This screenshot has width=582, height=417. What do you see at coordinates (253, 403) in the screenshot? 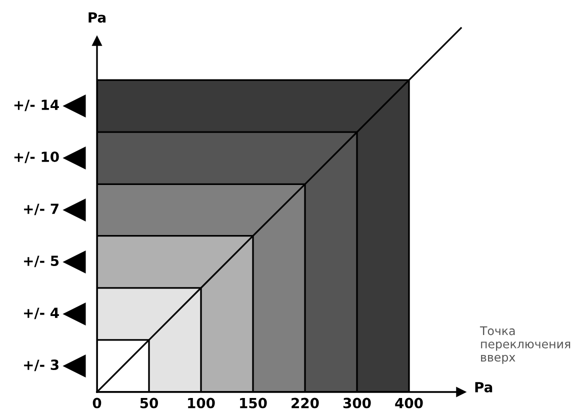
I see `x-tick-label: 150` at bounding box center [253, 403].